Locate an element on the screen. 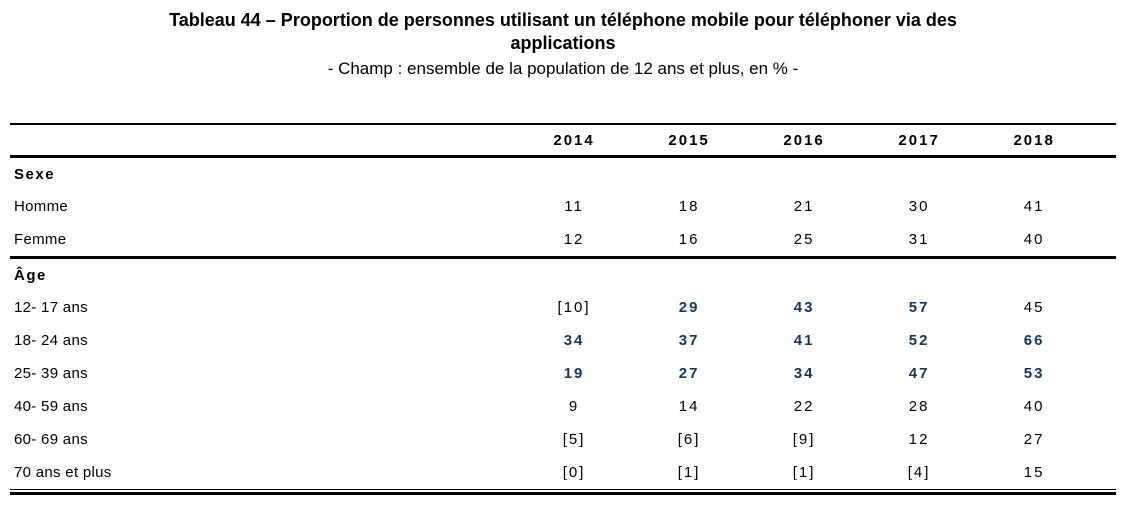  table-row: 12- 17 ans [10] 29 43 57 45 is located at coordinates (563, 307).